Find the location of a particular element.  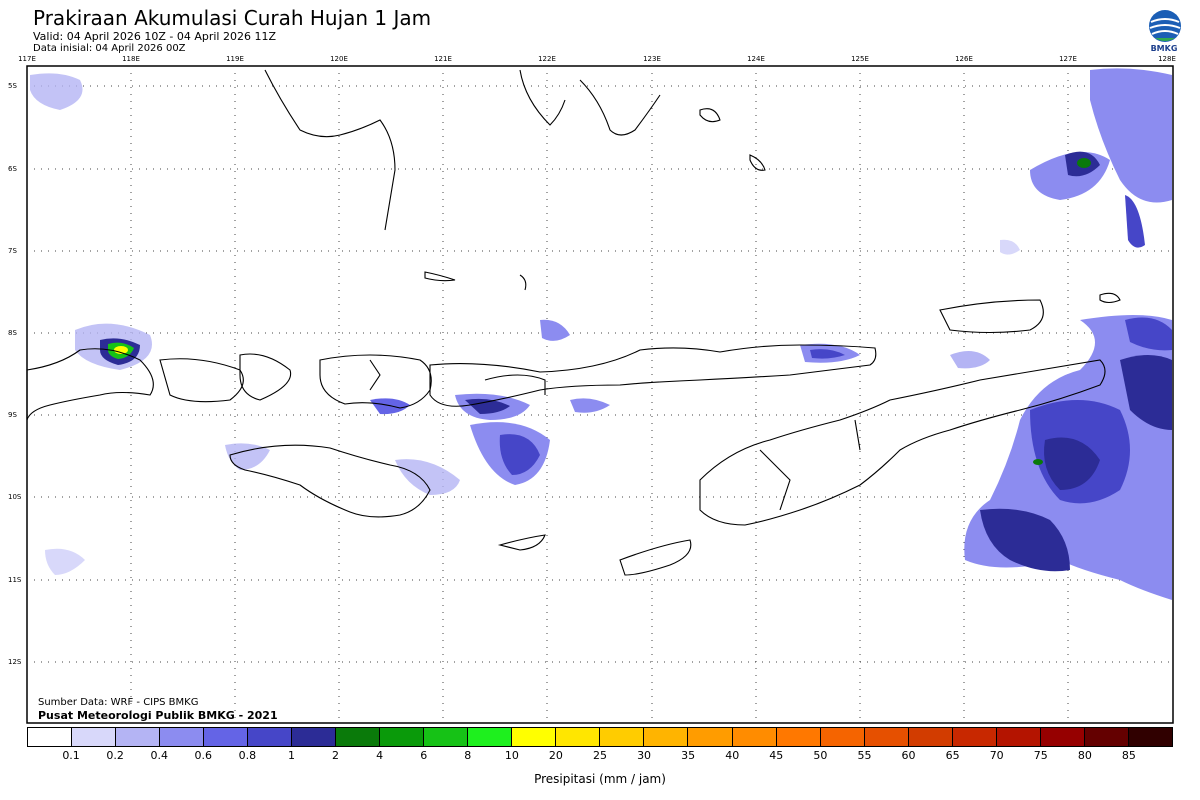

color-scale-label: 65 is located at coordinates (952, 755).